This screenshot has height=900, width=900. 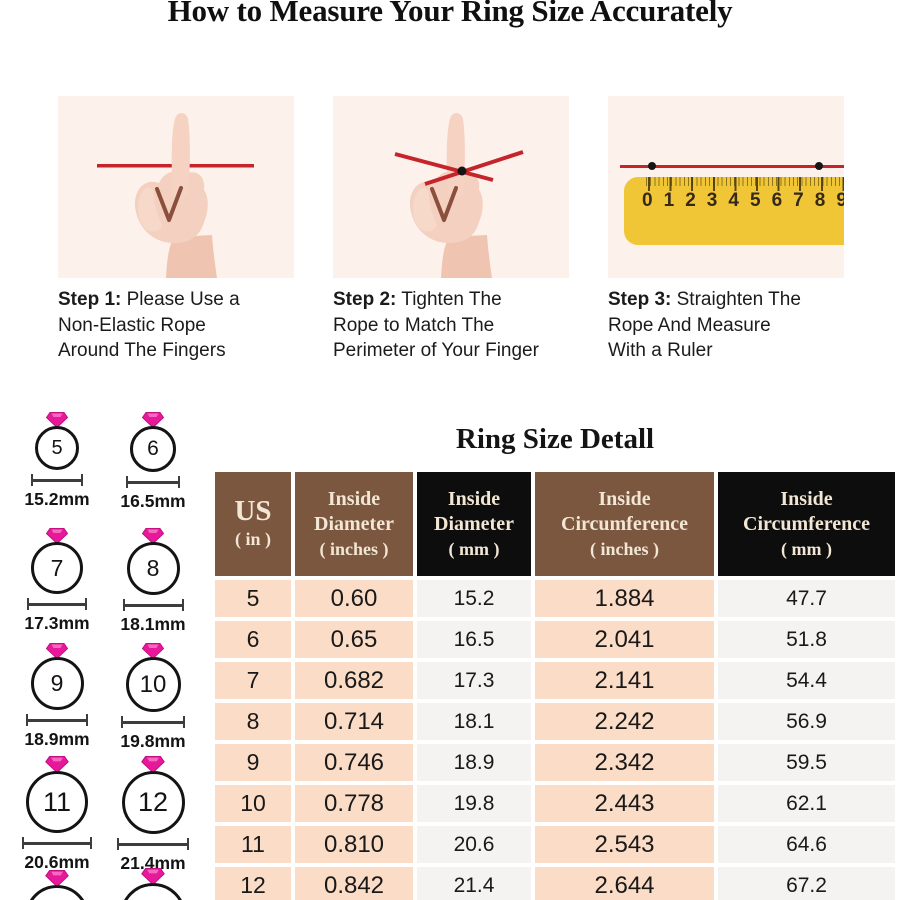 I want to click on table-cell-cmm: 51.8, so click(x=806, y=639).